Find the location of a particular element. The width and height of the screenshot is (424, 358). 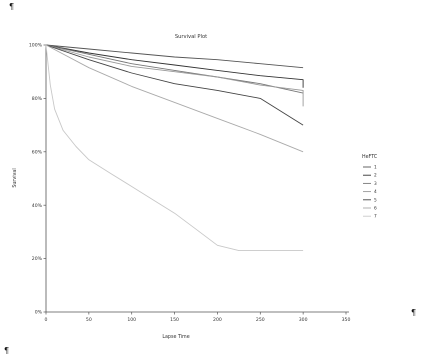

x-tick-label: 300 is located at coordinates (303, 320).